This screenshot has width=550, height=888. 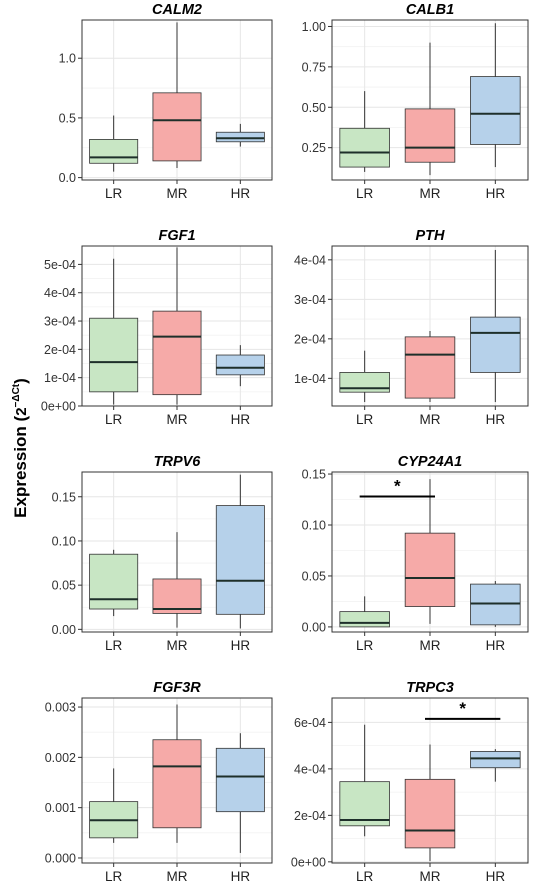 What do you see at coordinates (177, 688) in the screenshot?
I see `panel-title: FGF3R` at bounding box center [177, 688].